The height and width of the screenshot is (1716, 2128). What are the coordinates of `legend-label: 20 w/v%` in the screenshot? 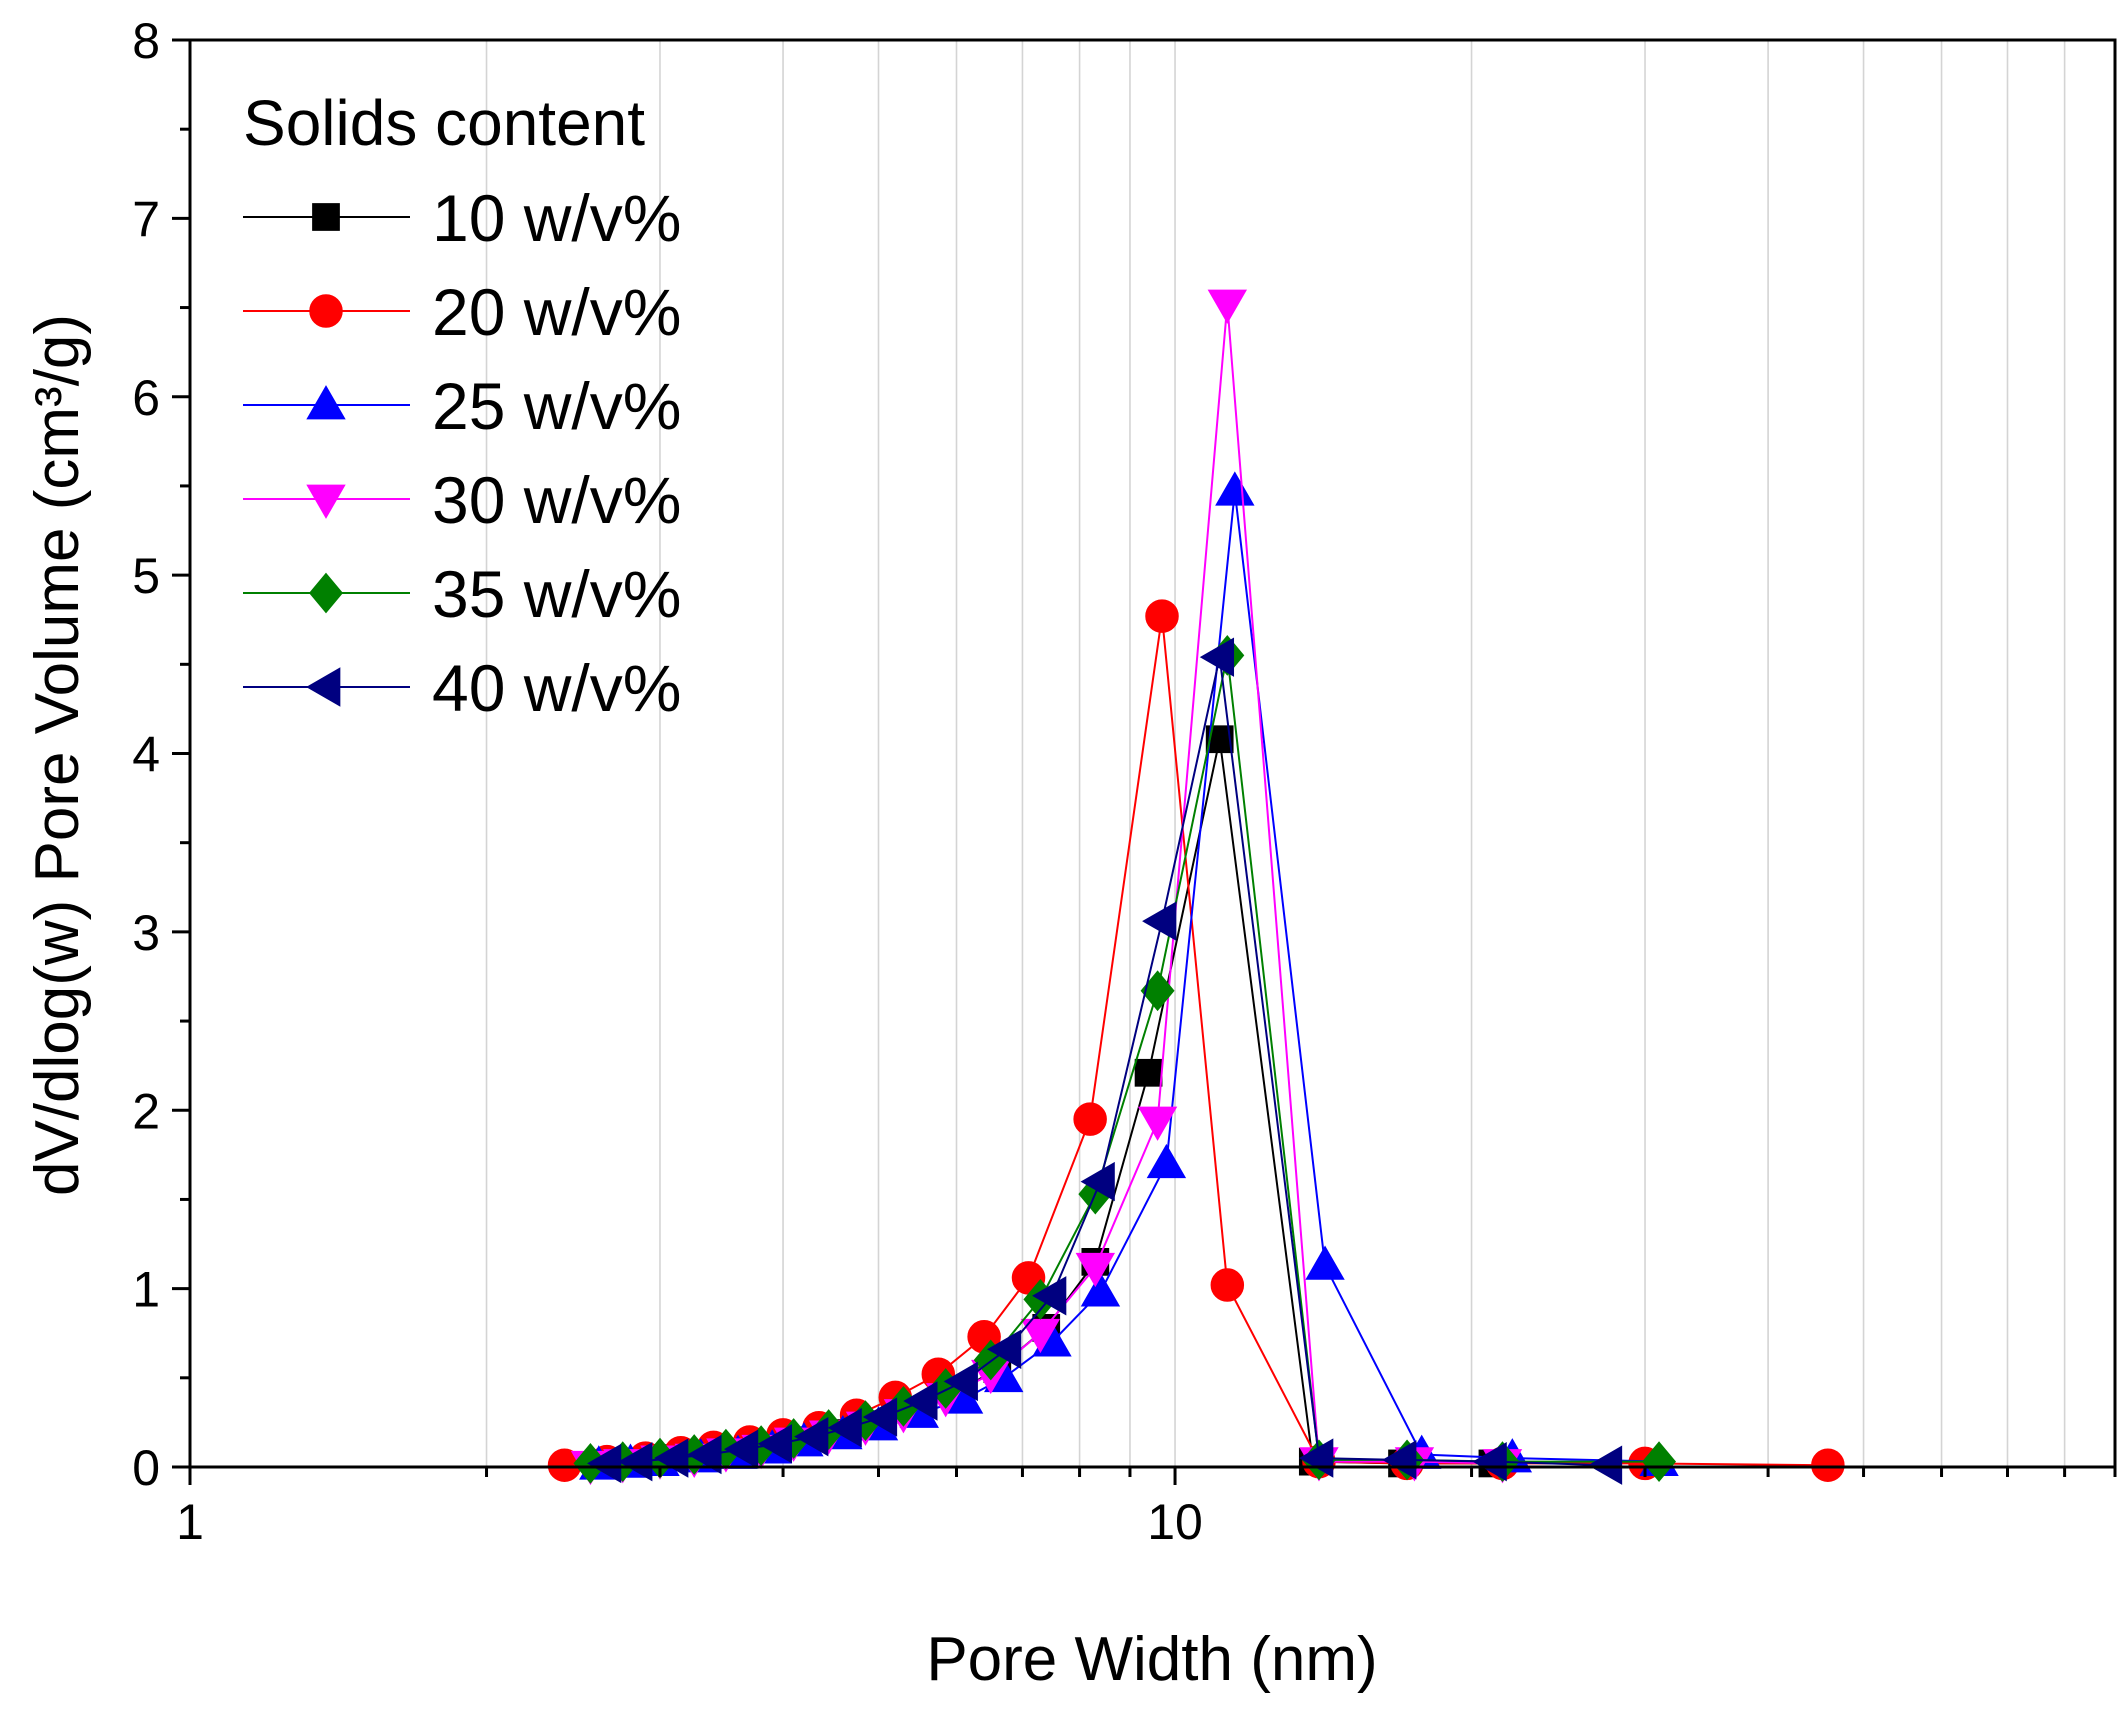 It's located at (556, 312).